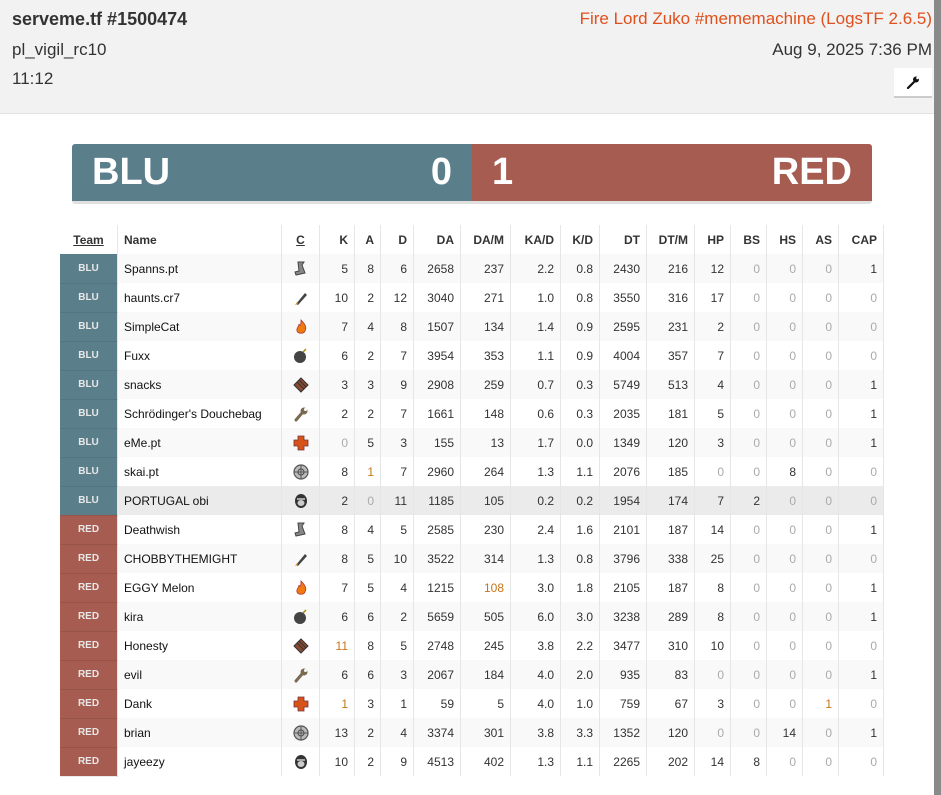 This screenshot has width=941, height=795. I want to click on column-header-cap: CAP, so click(861, 239).